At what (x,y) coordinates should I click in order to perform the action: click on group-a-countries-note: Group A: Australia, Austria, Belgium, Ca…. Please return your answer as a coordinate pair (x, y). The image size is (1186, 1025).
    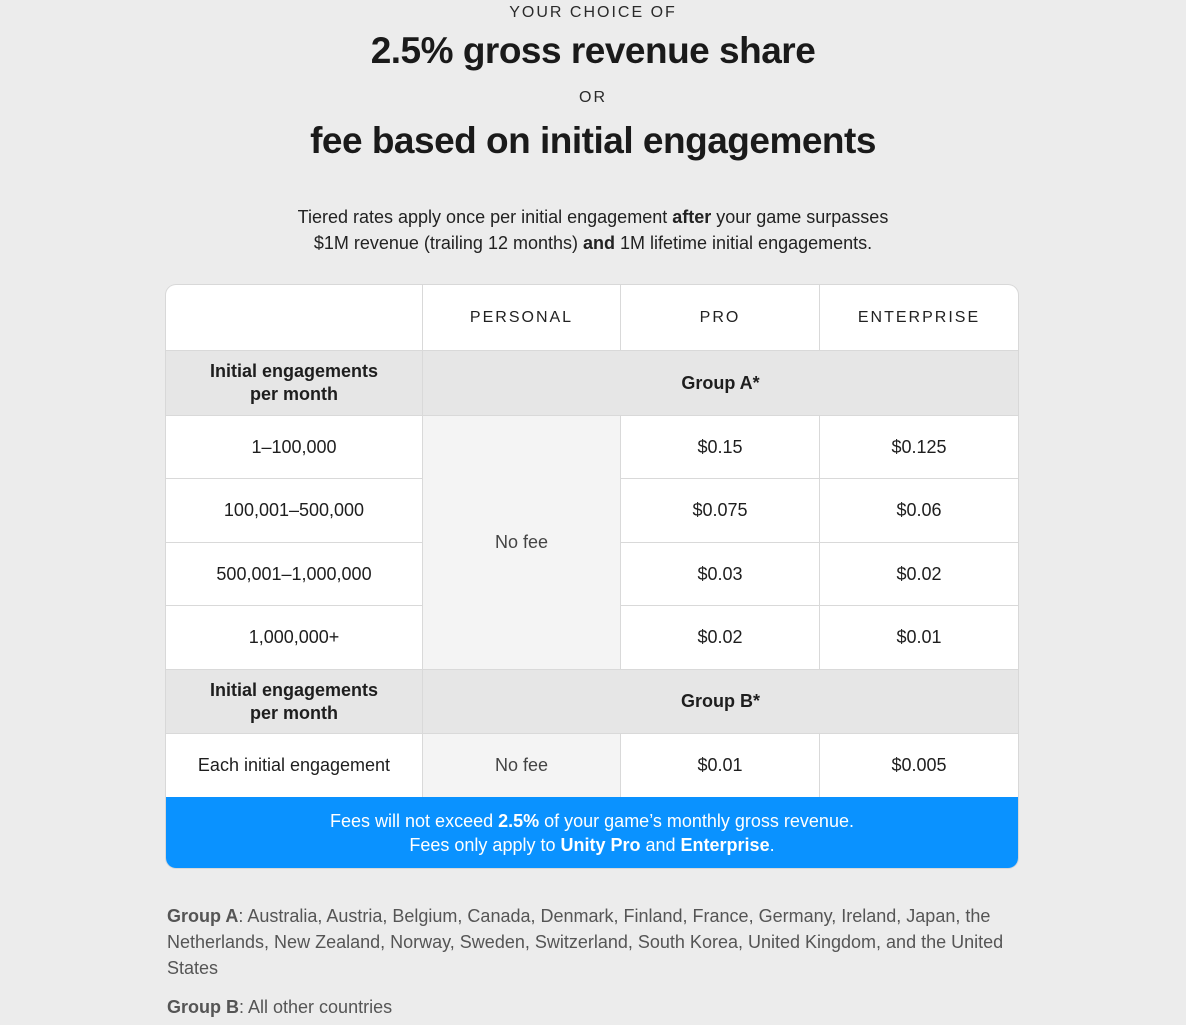
    Looking at the image, I should click on (597, 942).